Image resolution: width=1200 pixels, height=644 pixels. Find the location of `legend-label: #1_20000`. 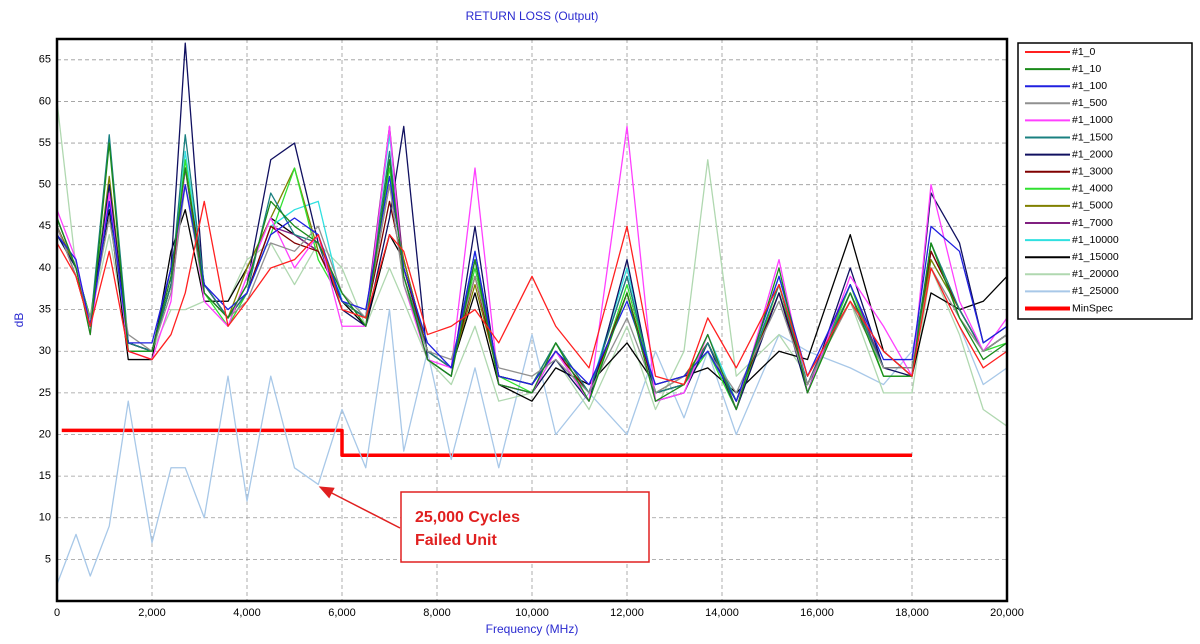

legend-label: #1_20000 is located at coordinates (1095, 274).